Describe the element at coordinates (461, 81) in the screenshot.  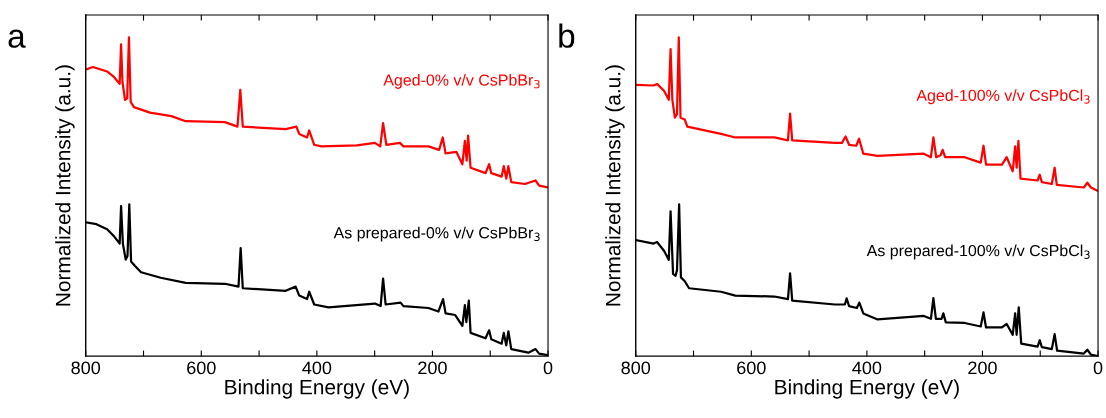
I see `text: Aged-0% v/v CsPbBr$_{3}$` at that location.